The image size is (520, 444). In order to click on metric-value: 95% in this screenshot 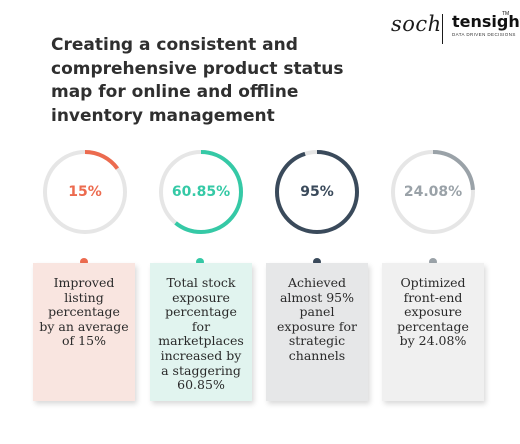, I will do `click(317, 192)`.